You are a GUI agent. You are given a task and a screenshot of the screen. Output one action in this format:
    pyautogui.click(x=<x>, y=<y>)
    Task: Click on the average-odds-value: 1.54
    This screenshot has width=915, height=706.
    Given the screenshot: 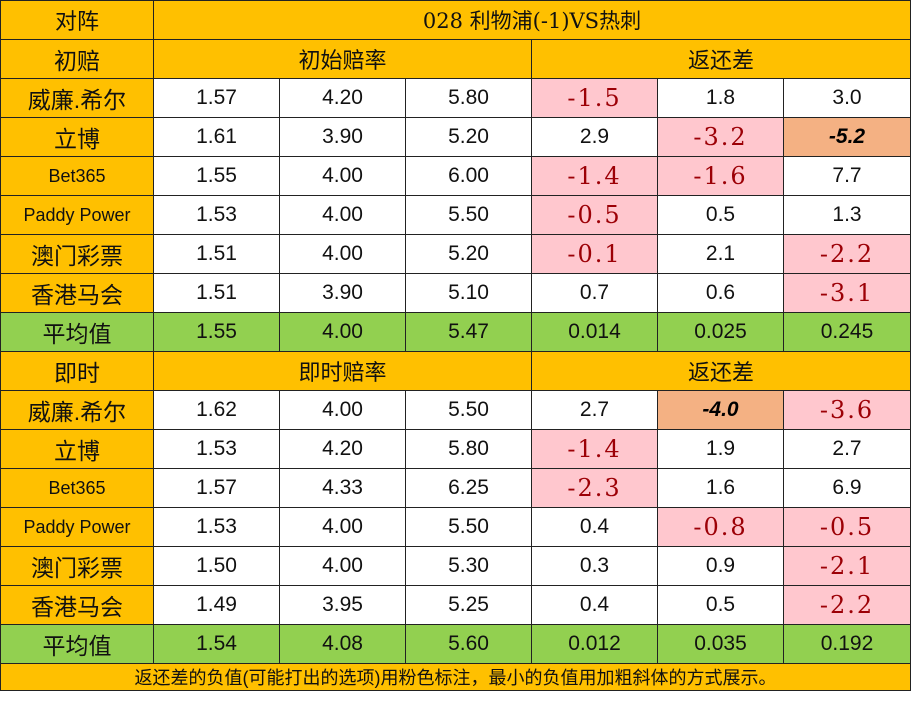 What is the action you would take?
    pyautogui.click(x=217, y=644)
    